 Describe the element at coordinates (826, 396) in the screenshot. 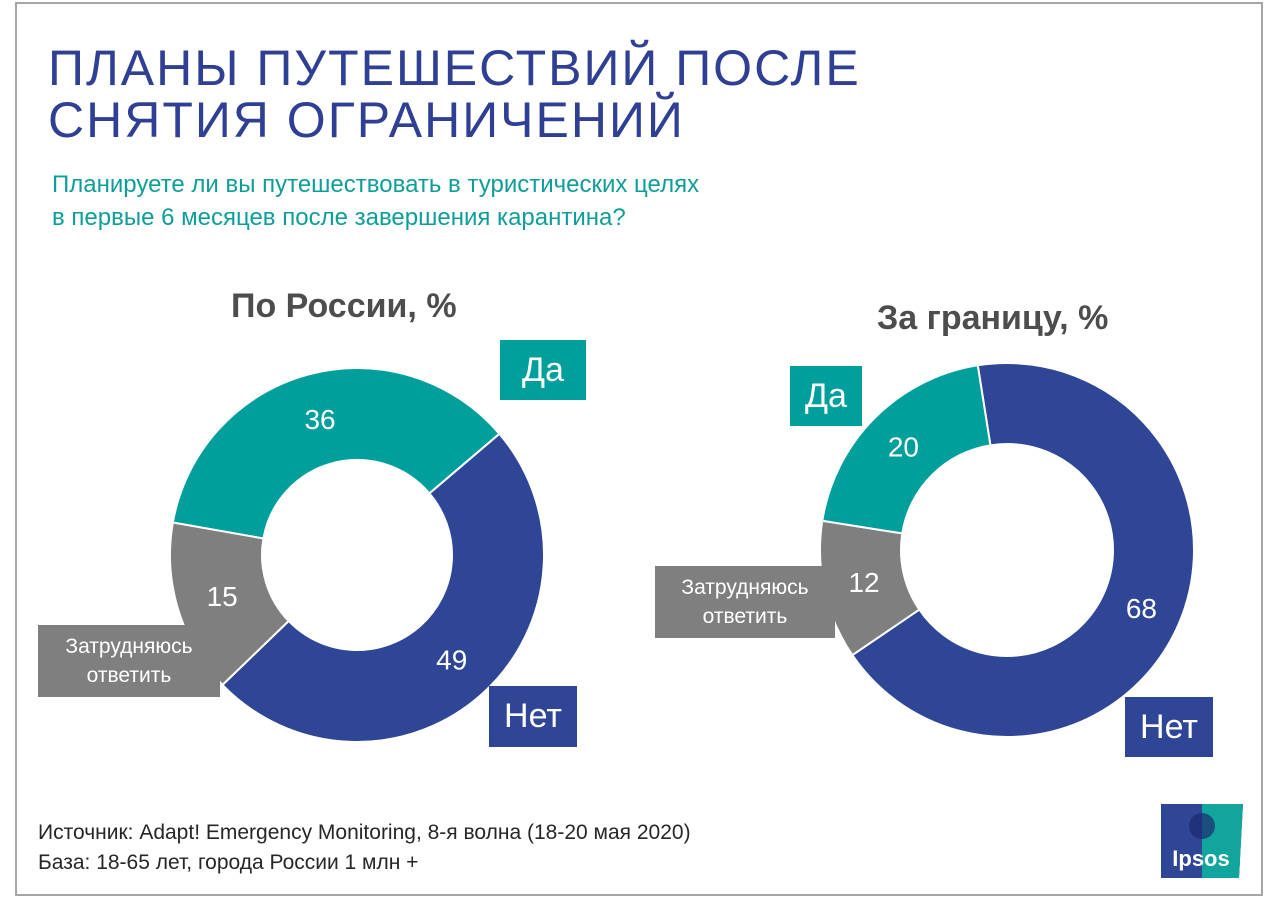

I see `legend-yes-abroad: Да` at that location.